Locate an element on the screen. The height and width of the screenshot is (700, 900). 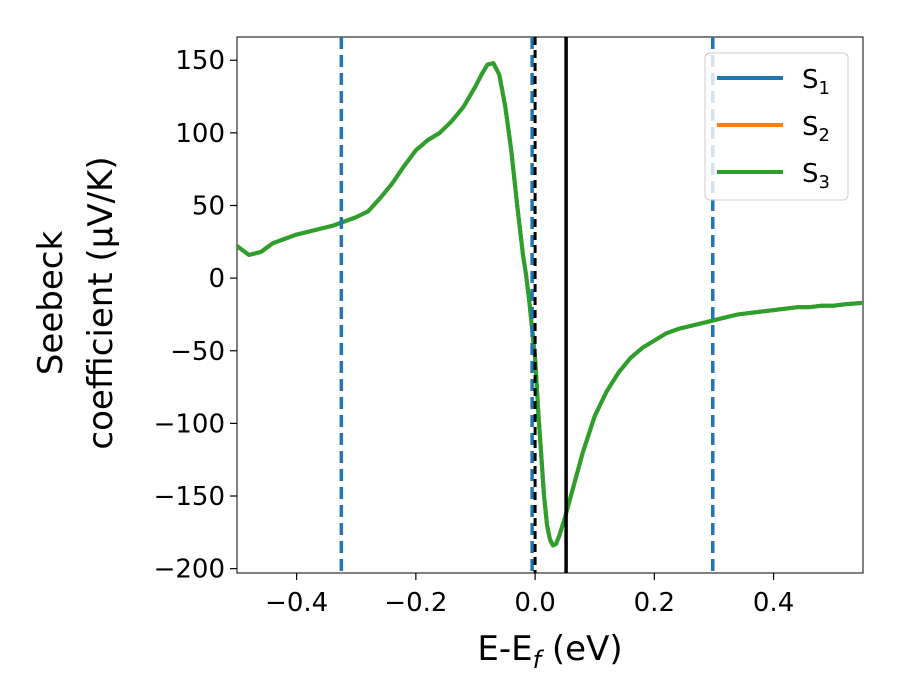
legend-s3-name: S is located at coordinates (810, 174).